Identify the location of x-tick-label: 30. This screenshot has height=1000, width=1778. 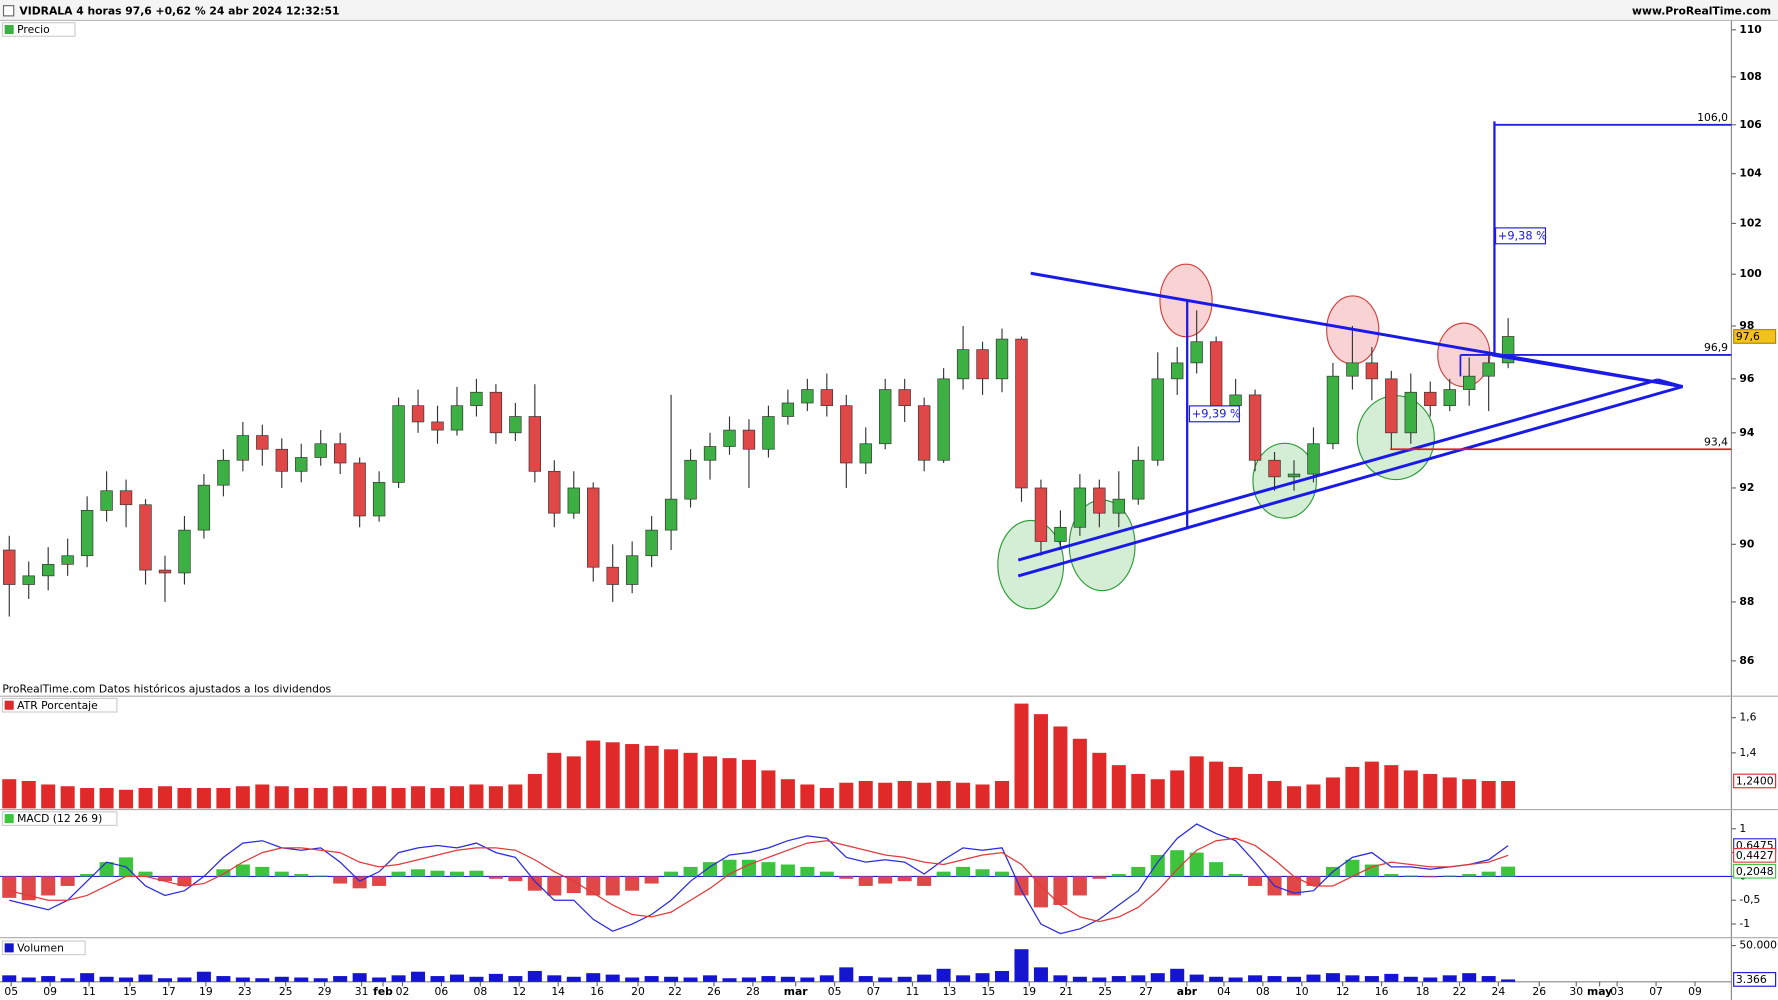
(1576, 991).